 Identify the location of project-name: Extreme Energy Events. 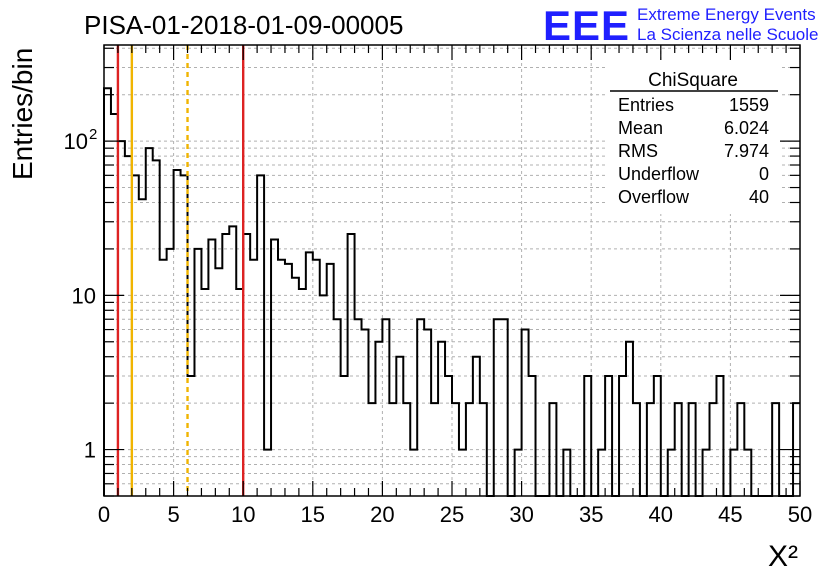
(726, 14).